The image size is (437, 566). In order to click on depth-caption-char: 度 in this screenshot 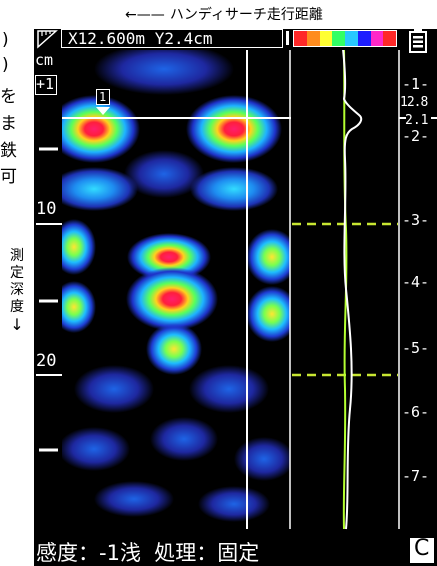, I will do `click(17, 307)`.